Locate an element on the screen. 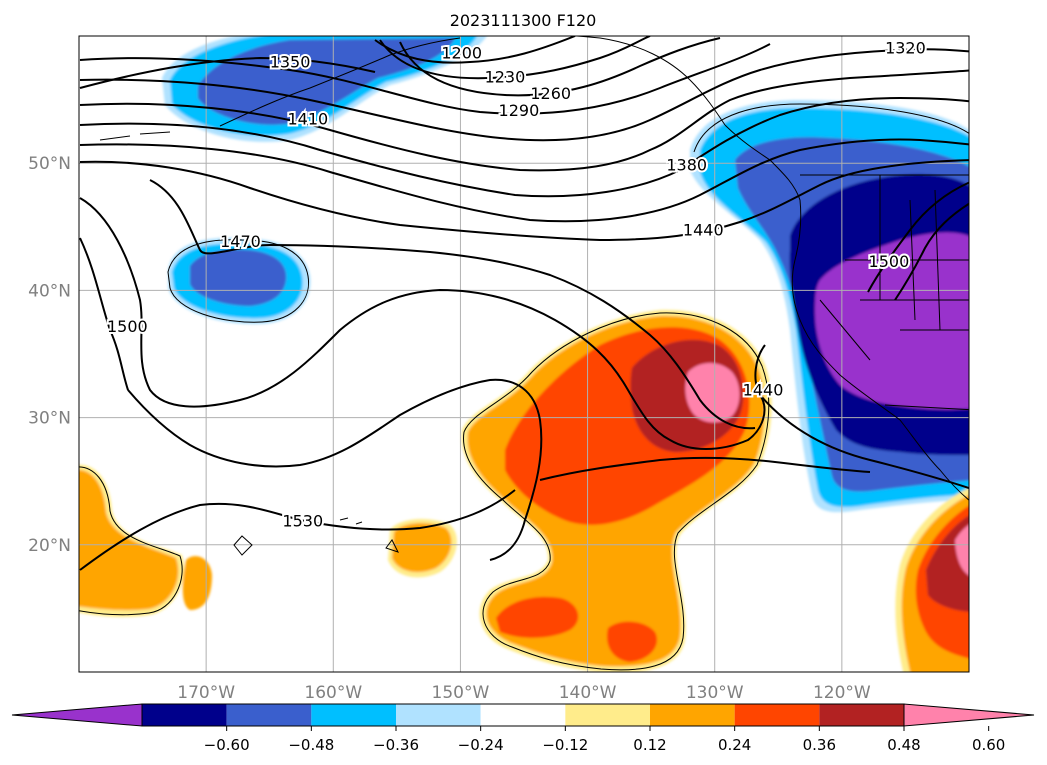 The height and width of the screenshot is (765, 1047). colorbar-extend-max is located at coordinates (969, 715).